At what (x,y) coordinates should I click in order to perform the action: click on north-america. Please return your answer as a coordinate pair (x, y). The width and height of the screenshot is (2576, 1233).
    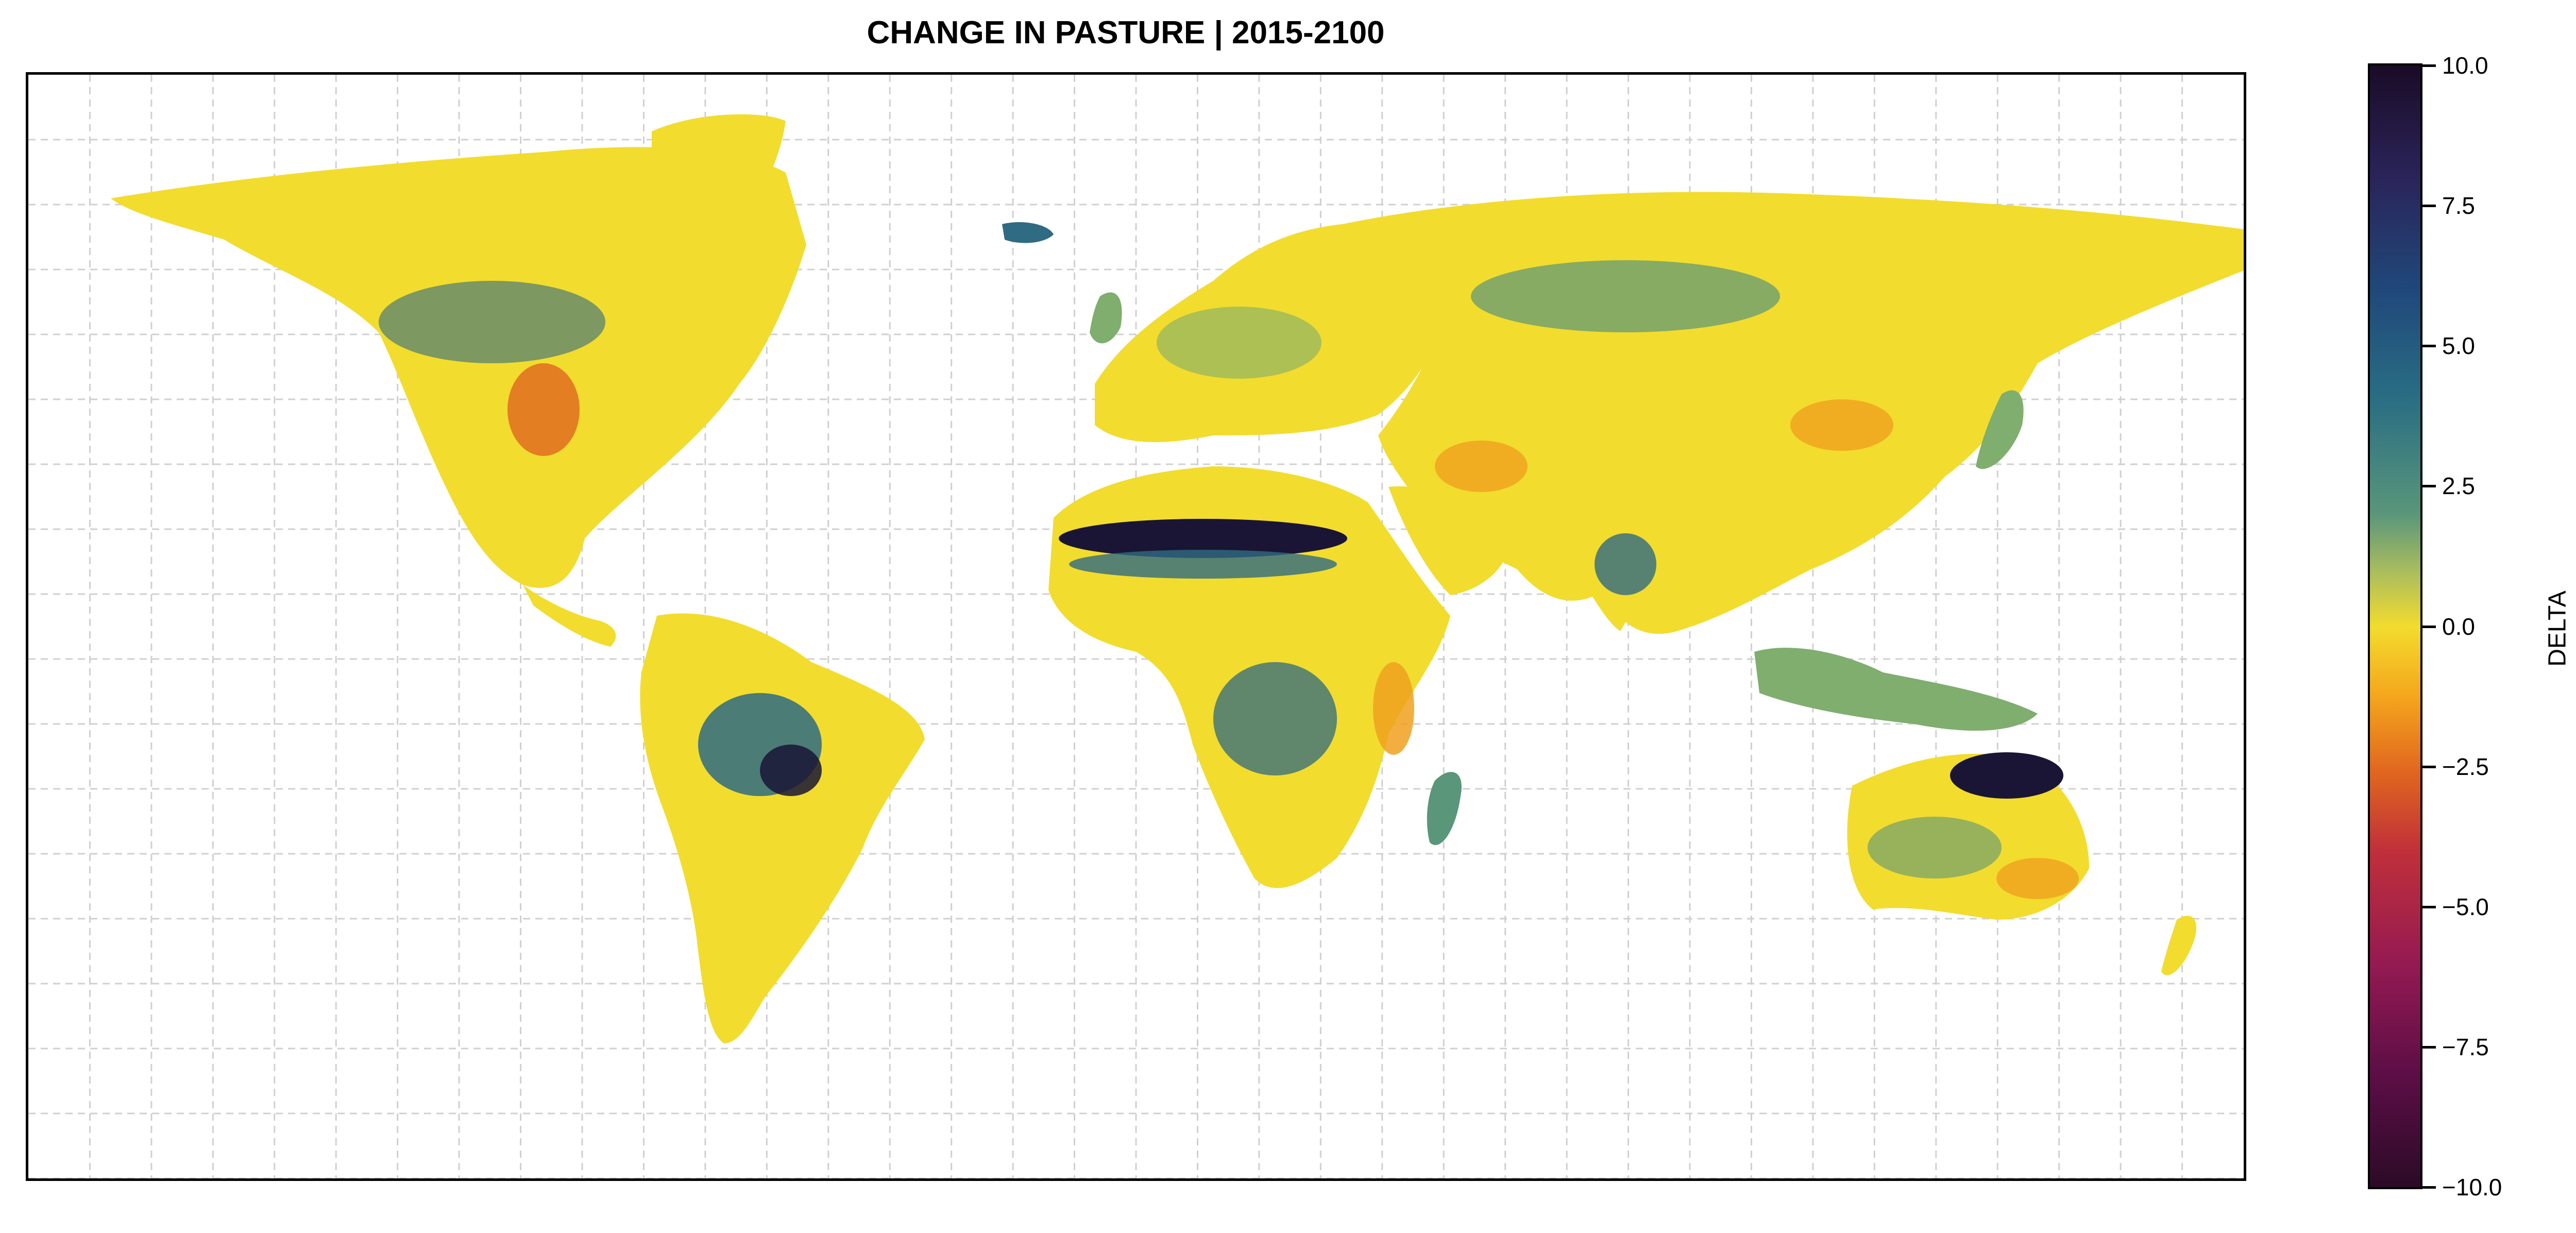
    Looking at the image, I should click on (459, 367).